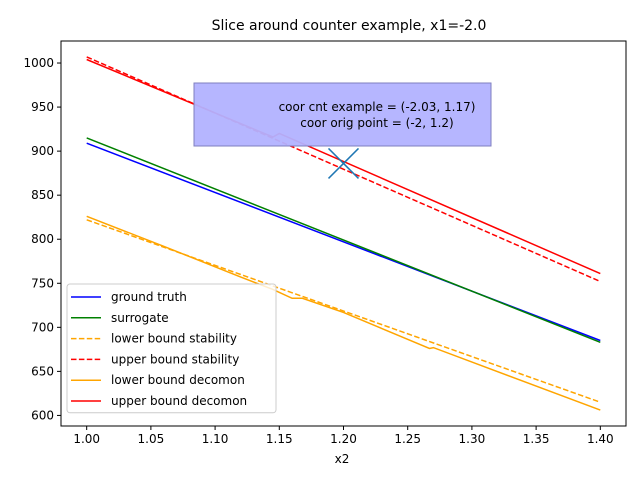 The height and width of the screenshot is (484, 640). Describe the element at coordinates (179, 401) in the screenshot. I see `legend-label-upper-bound-decomon: upper bound decomon` at that location.